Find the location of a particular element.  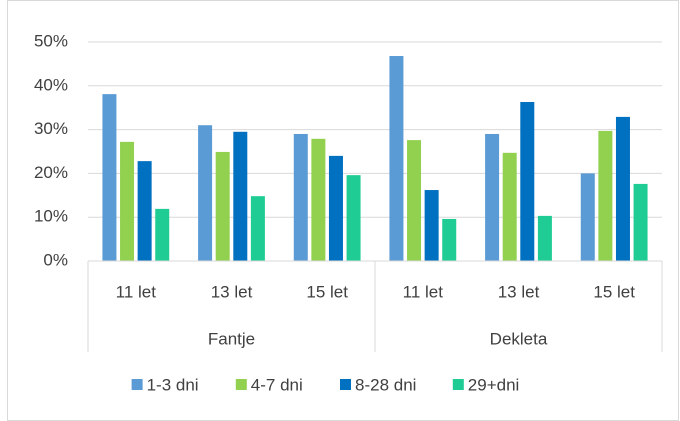

legend-label: 8-28 dni is located at coordinates (385, 384).